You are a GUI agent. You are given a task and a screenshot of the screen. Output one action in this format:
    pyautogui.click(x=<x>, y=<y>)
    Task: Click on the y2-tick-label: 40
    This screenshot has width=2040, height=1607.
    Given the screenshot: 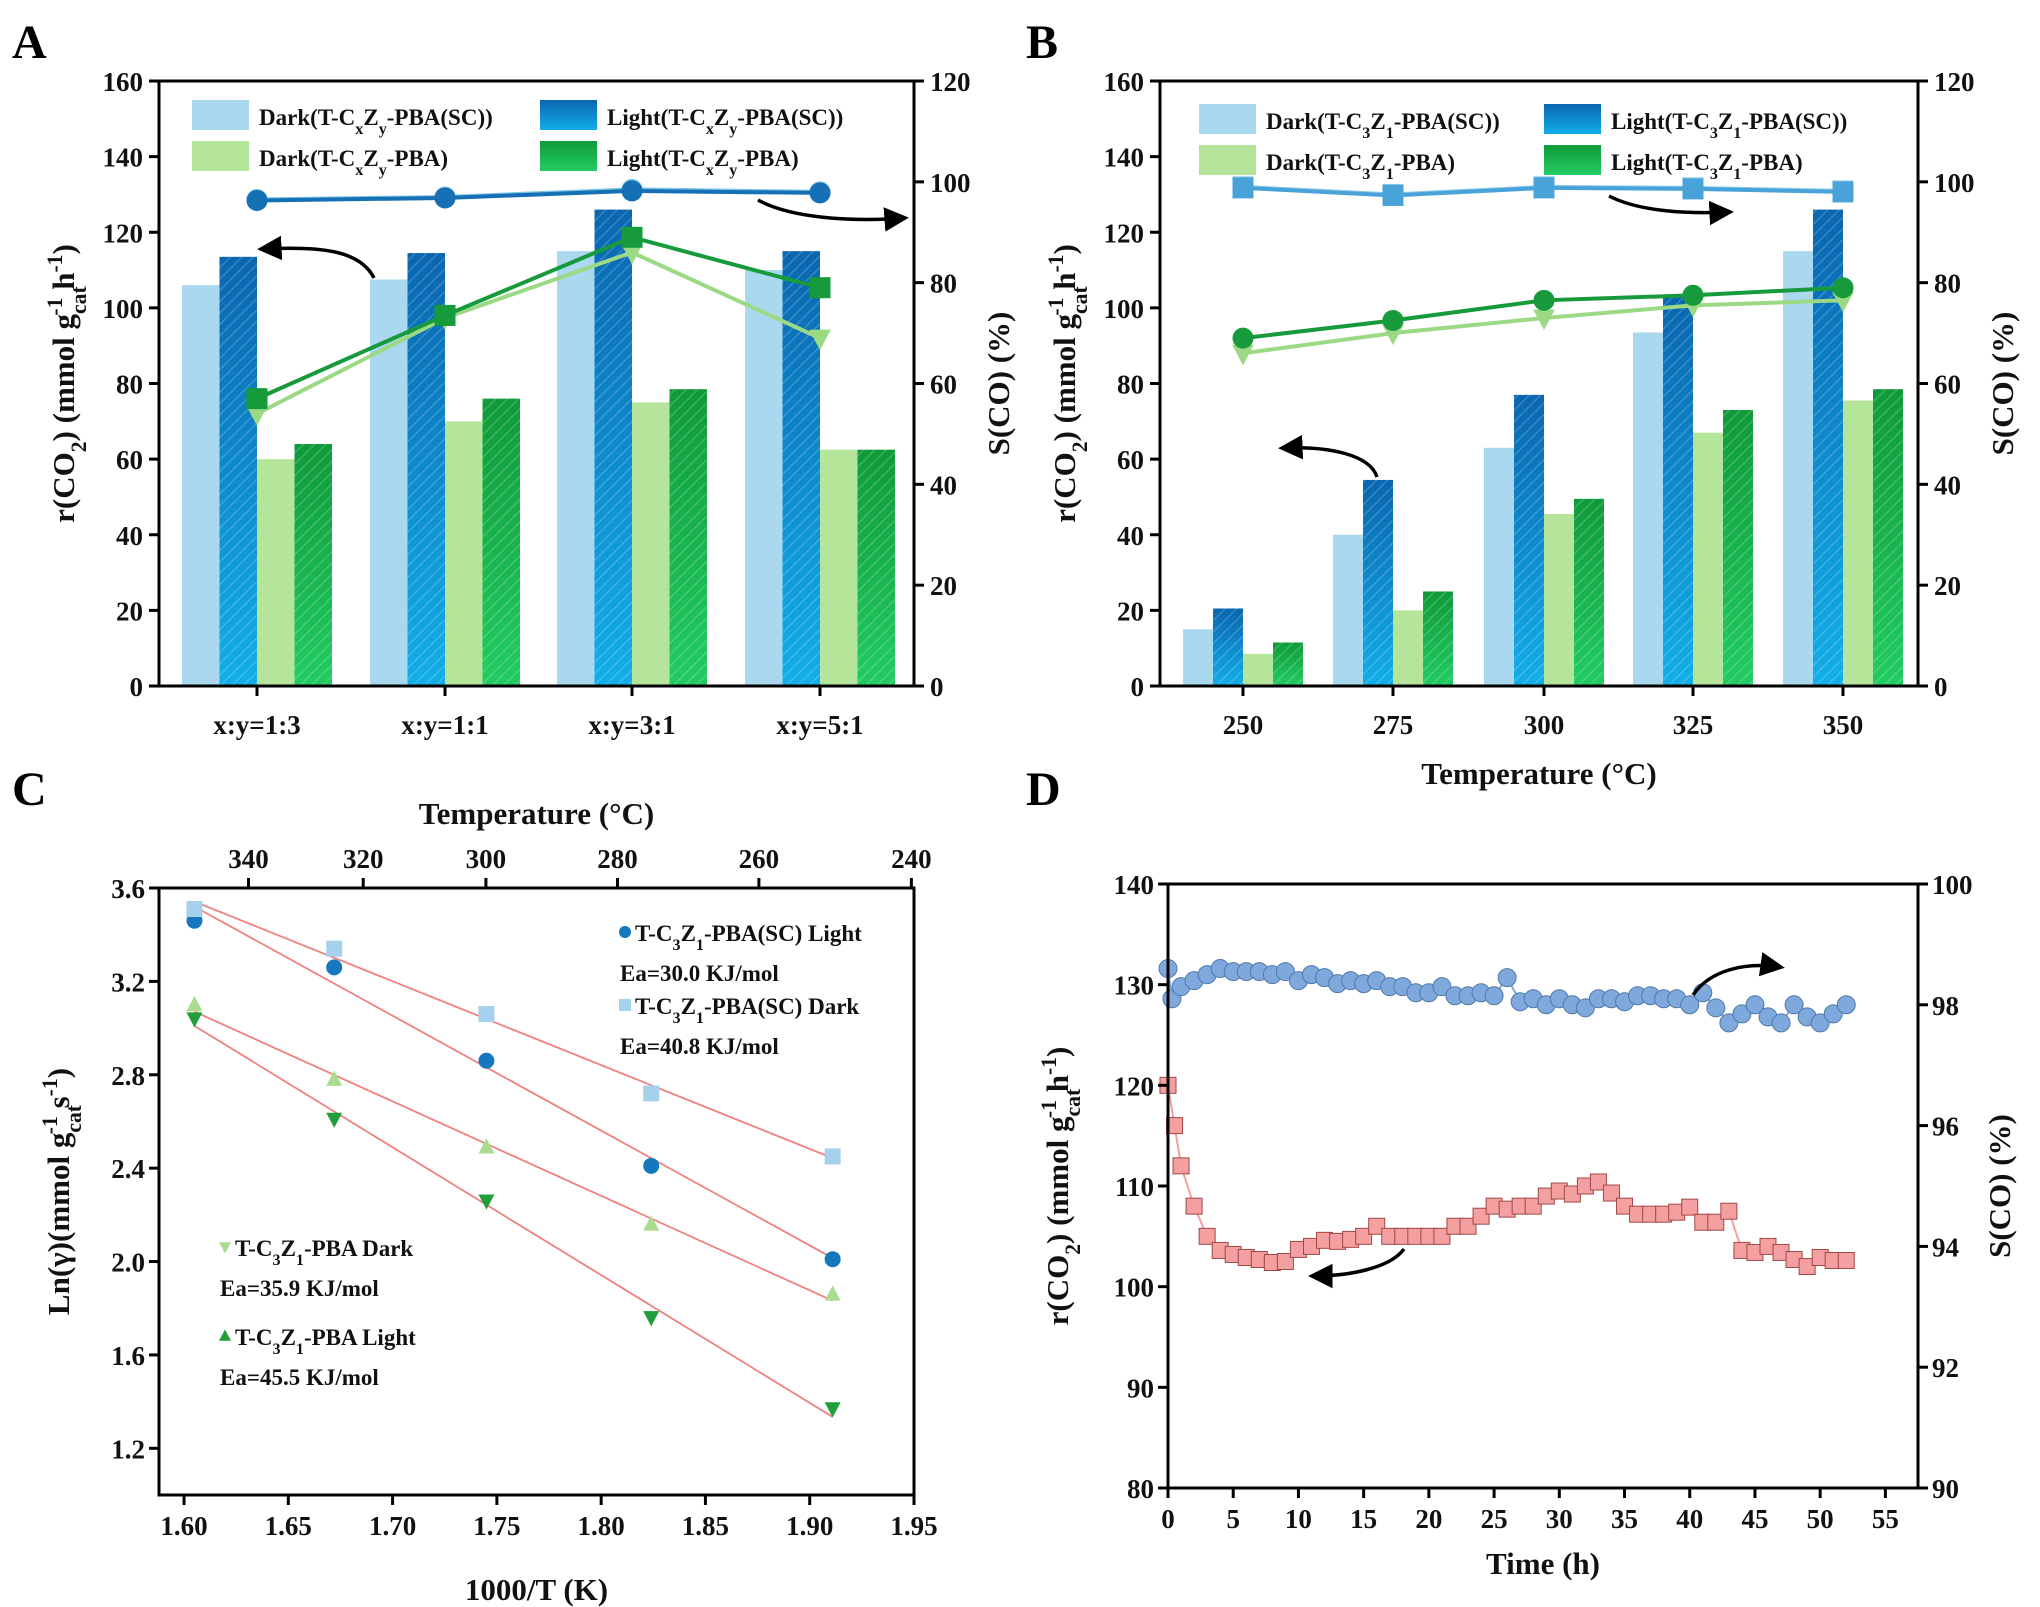 What is the action you would take?
    pyautogui.click(x=1947, y=485)
    